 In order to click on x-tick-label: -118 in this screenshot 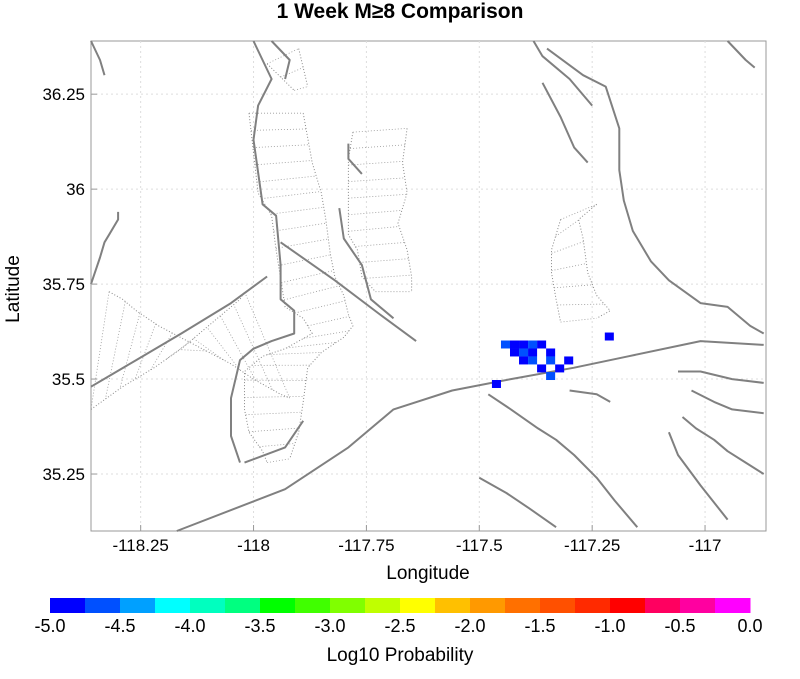, I will do `click(253, 545)`.